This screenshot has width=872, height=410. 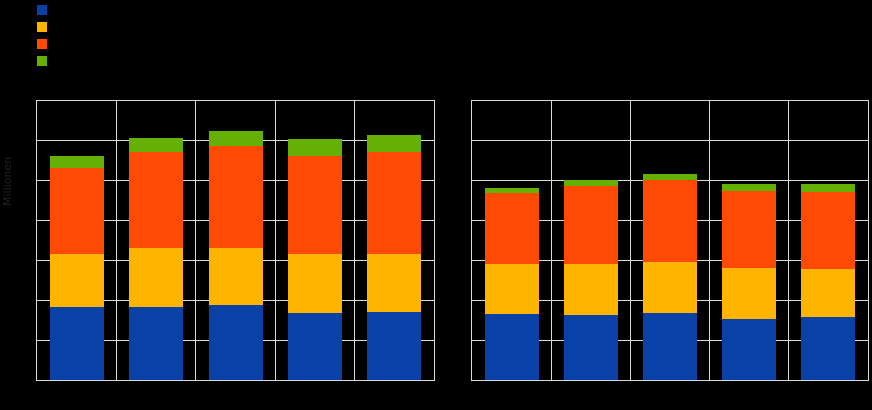 What do you see at coordinates (42, 10) in the screenshot?
I see `legend-swatch-series-1-blue` at bounding box center [42, 10].